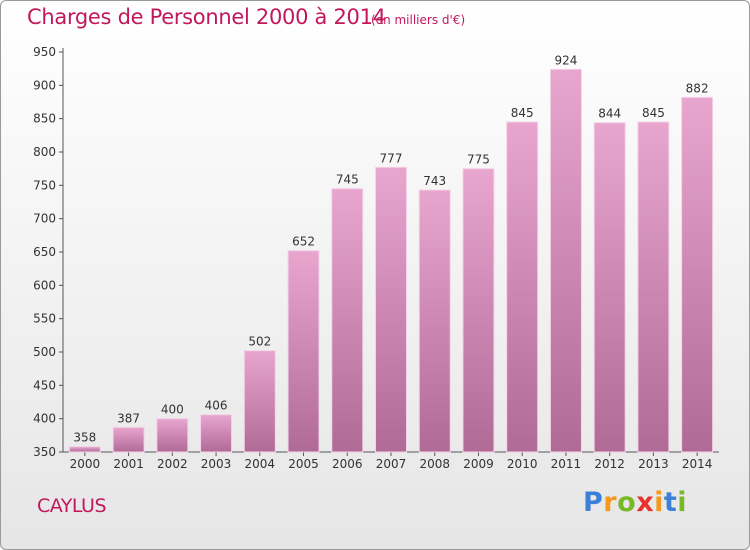  Describe the element at coordinates (522, 113) in the screenshot. I see `value-label-2010: 845` at that location.